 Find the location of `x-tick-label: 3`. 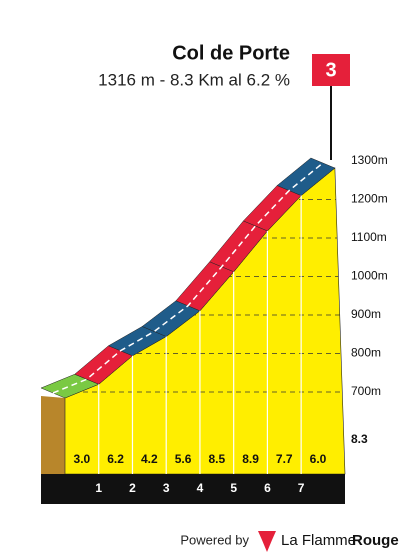

x-tick-label: 3 is located at coordinates (166, 488).